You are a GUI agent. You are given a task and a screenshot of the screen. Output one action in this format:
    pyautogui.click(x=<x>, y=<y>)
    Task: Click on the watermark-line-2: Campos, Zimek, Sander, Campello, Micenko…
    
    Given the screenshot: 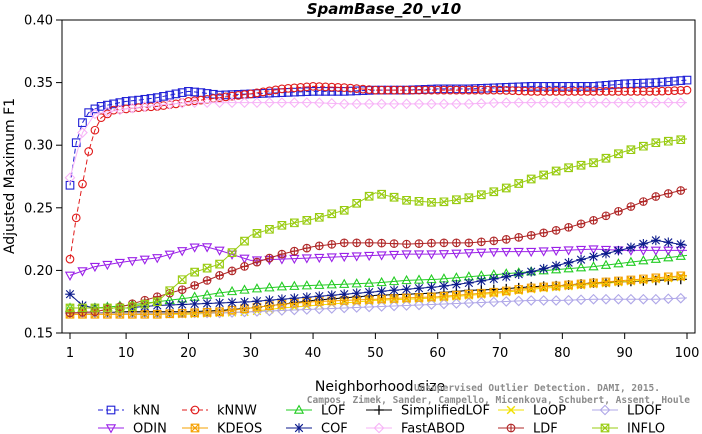 What is the action you would take?
    pyautogui.click(x=498, y=400)
    